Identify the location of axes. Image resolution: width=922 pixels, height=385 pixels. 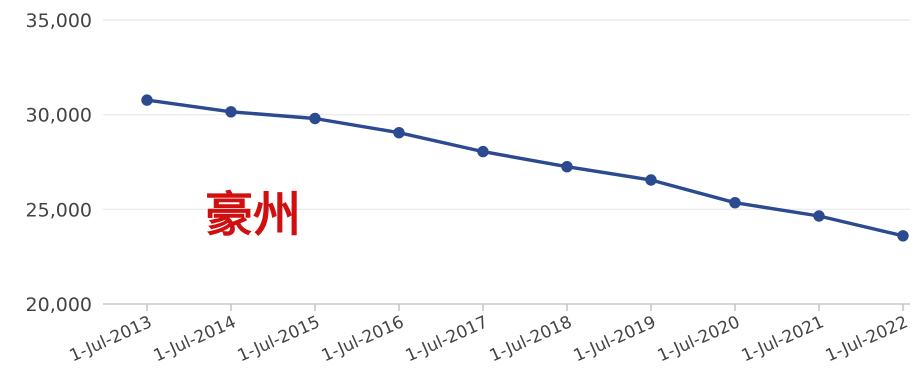
(506, 307).